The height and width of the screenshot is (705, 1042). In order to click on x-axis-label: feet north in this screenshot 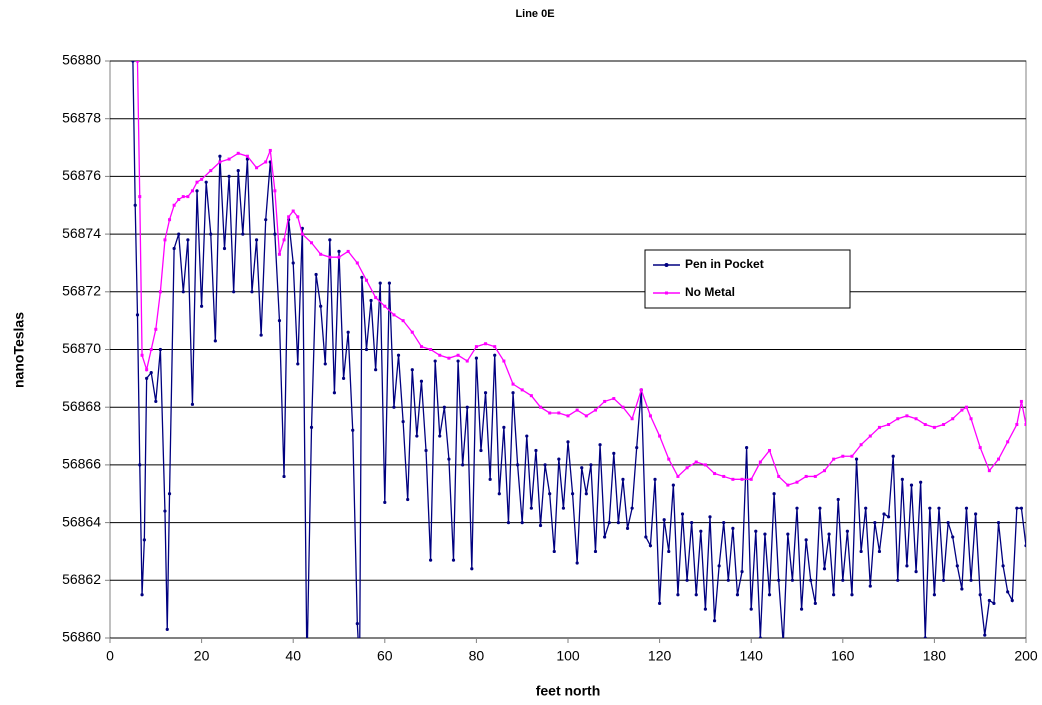, I will do `click(568, 691)`.